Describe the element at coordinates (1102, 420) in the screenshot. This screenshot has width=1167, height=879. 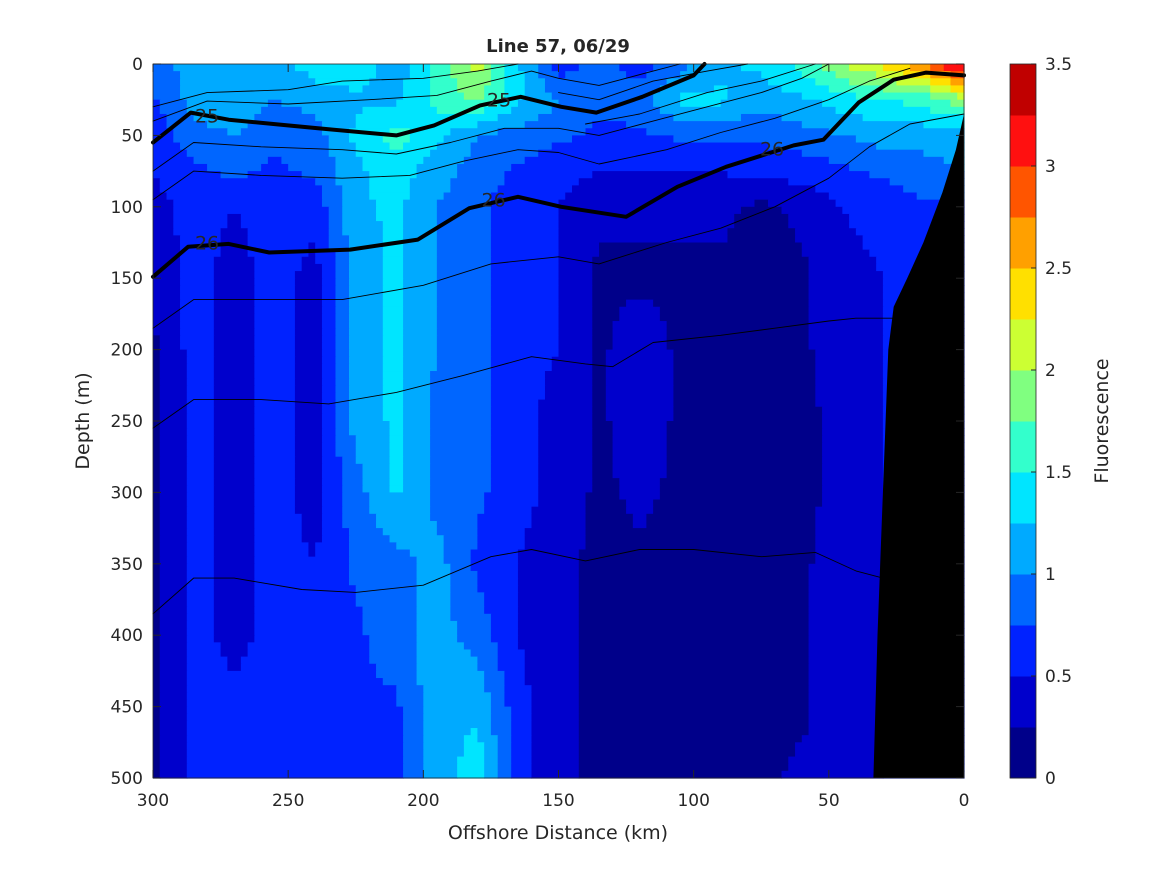
I see `colorbar-label: Fluorescence` at that location.